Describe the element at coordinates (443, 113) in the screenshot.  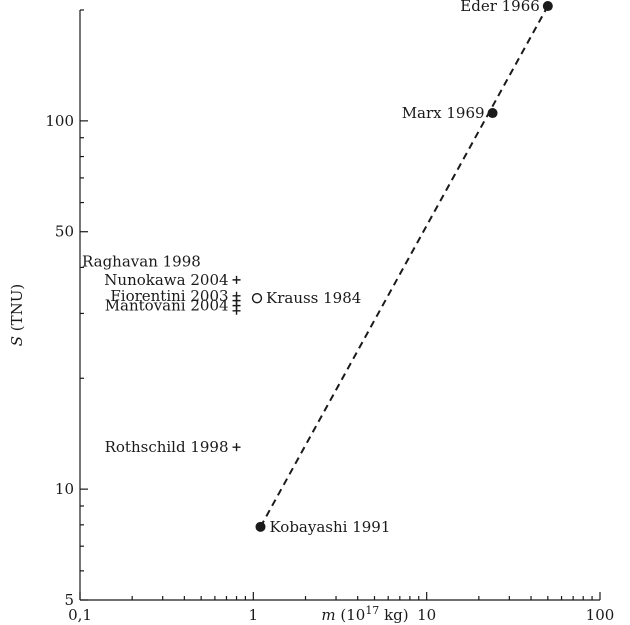
I see `point-label: Marx 1969` at that location.